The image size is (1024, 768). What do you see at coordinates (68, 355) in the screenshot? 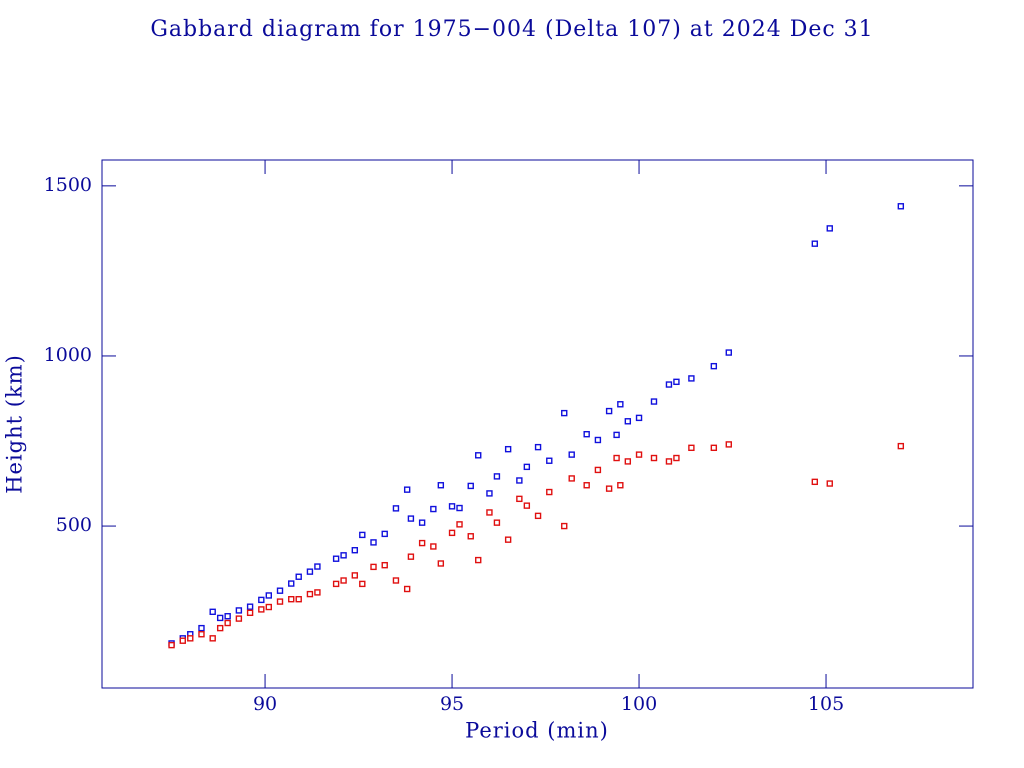
I see `y-tick-label: 1000` at bounding box center [68, 355].